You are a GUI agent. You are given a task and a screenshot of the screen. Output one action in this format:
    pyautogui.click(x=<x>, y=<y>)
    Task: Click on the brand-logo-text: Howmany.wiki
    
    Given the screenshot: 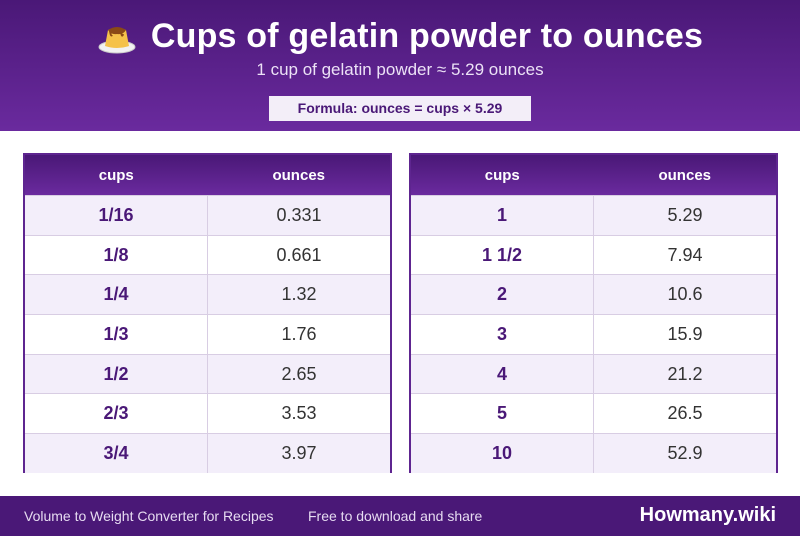 What is the action you would take?
    pyautogui.click(x=707, y=515)
    